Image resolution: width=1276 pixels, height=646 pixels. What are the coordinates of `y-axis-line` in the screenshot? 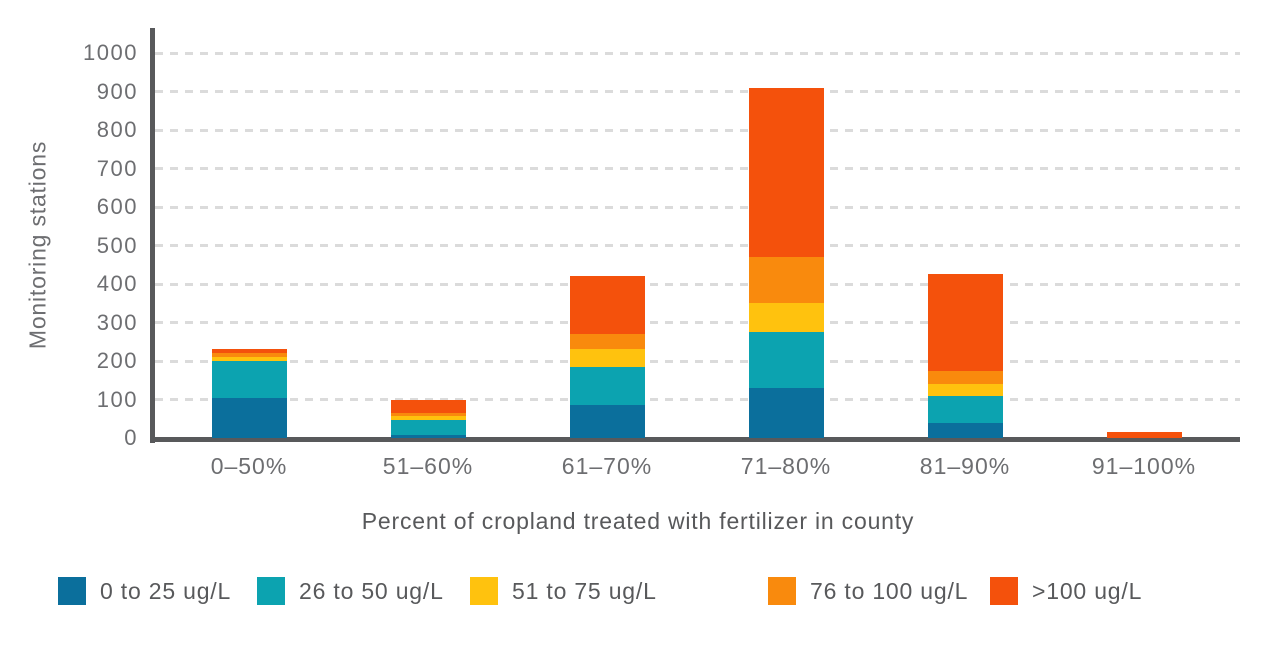 It's located at (152, 235).